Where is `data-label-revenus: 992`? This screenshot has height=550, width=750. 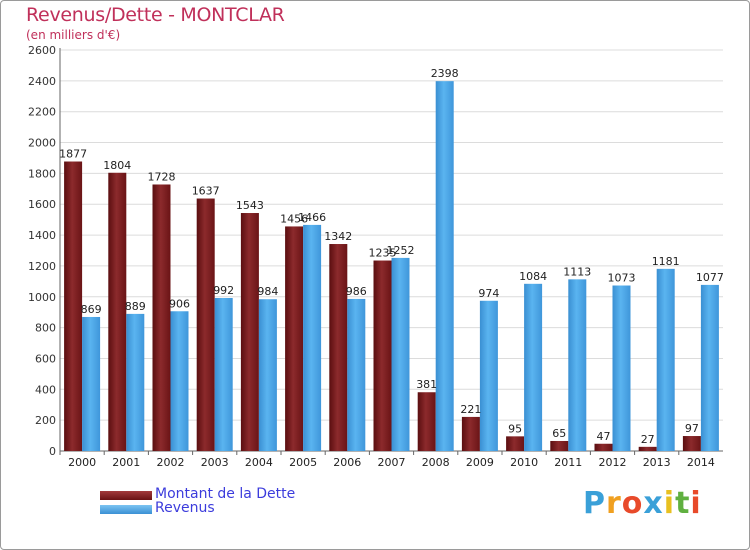
data-label-revenus: 992 is located at coordinates (223, 290).